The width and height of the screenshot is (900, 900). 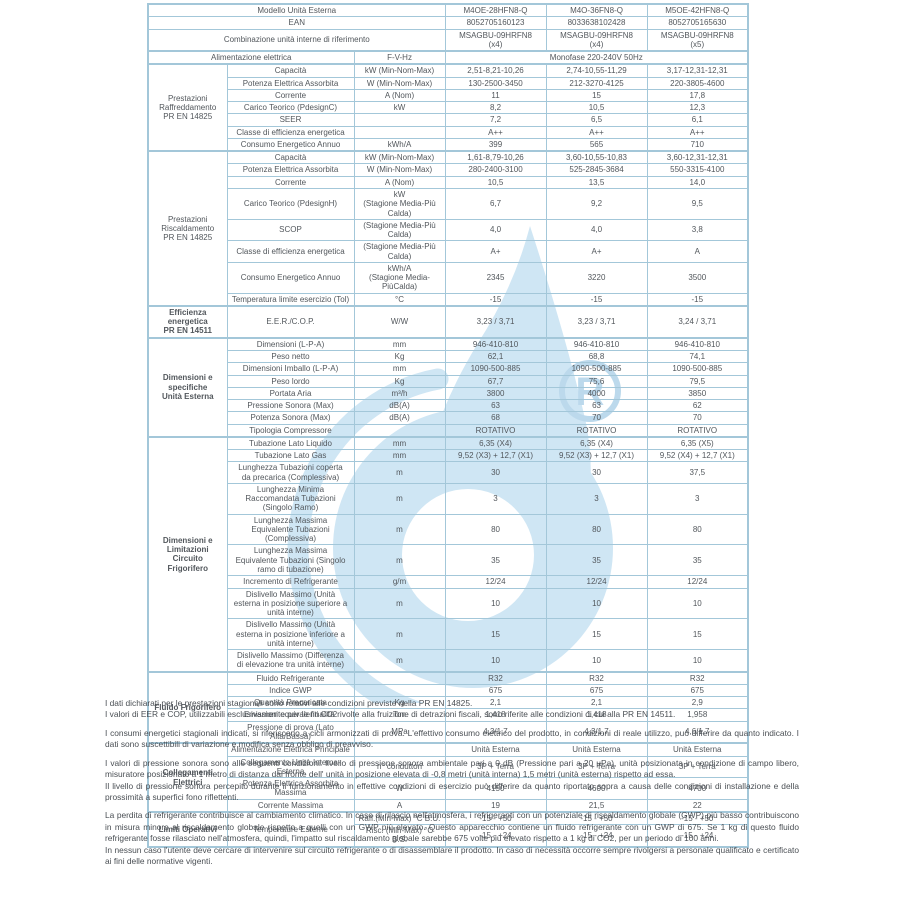 I want to click on section-group-label: Dimensioni e specifiche Unità Esterna, so click(x=187, y=387).